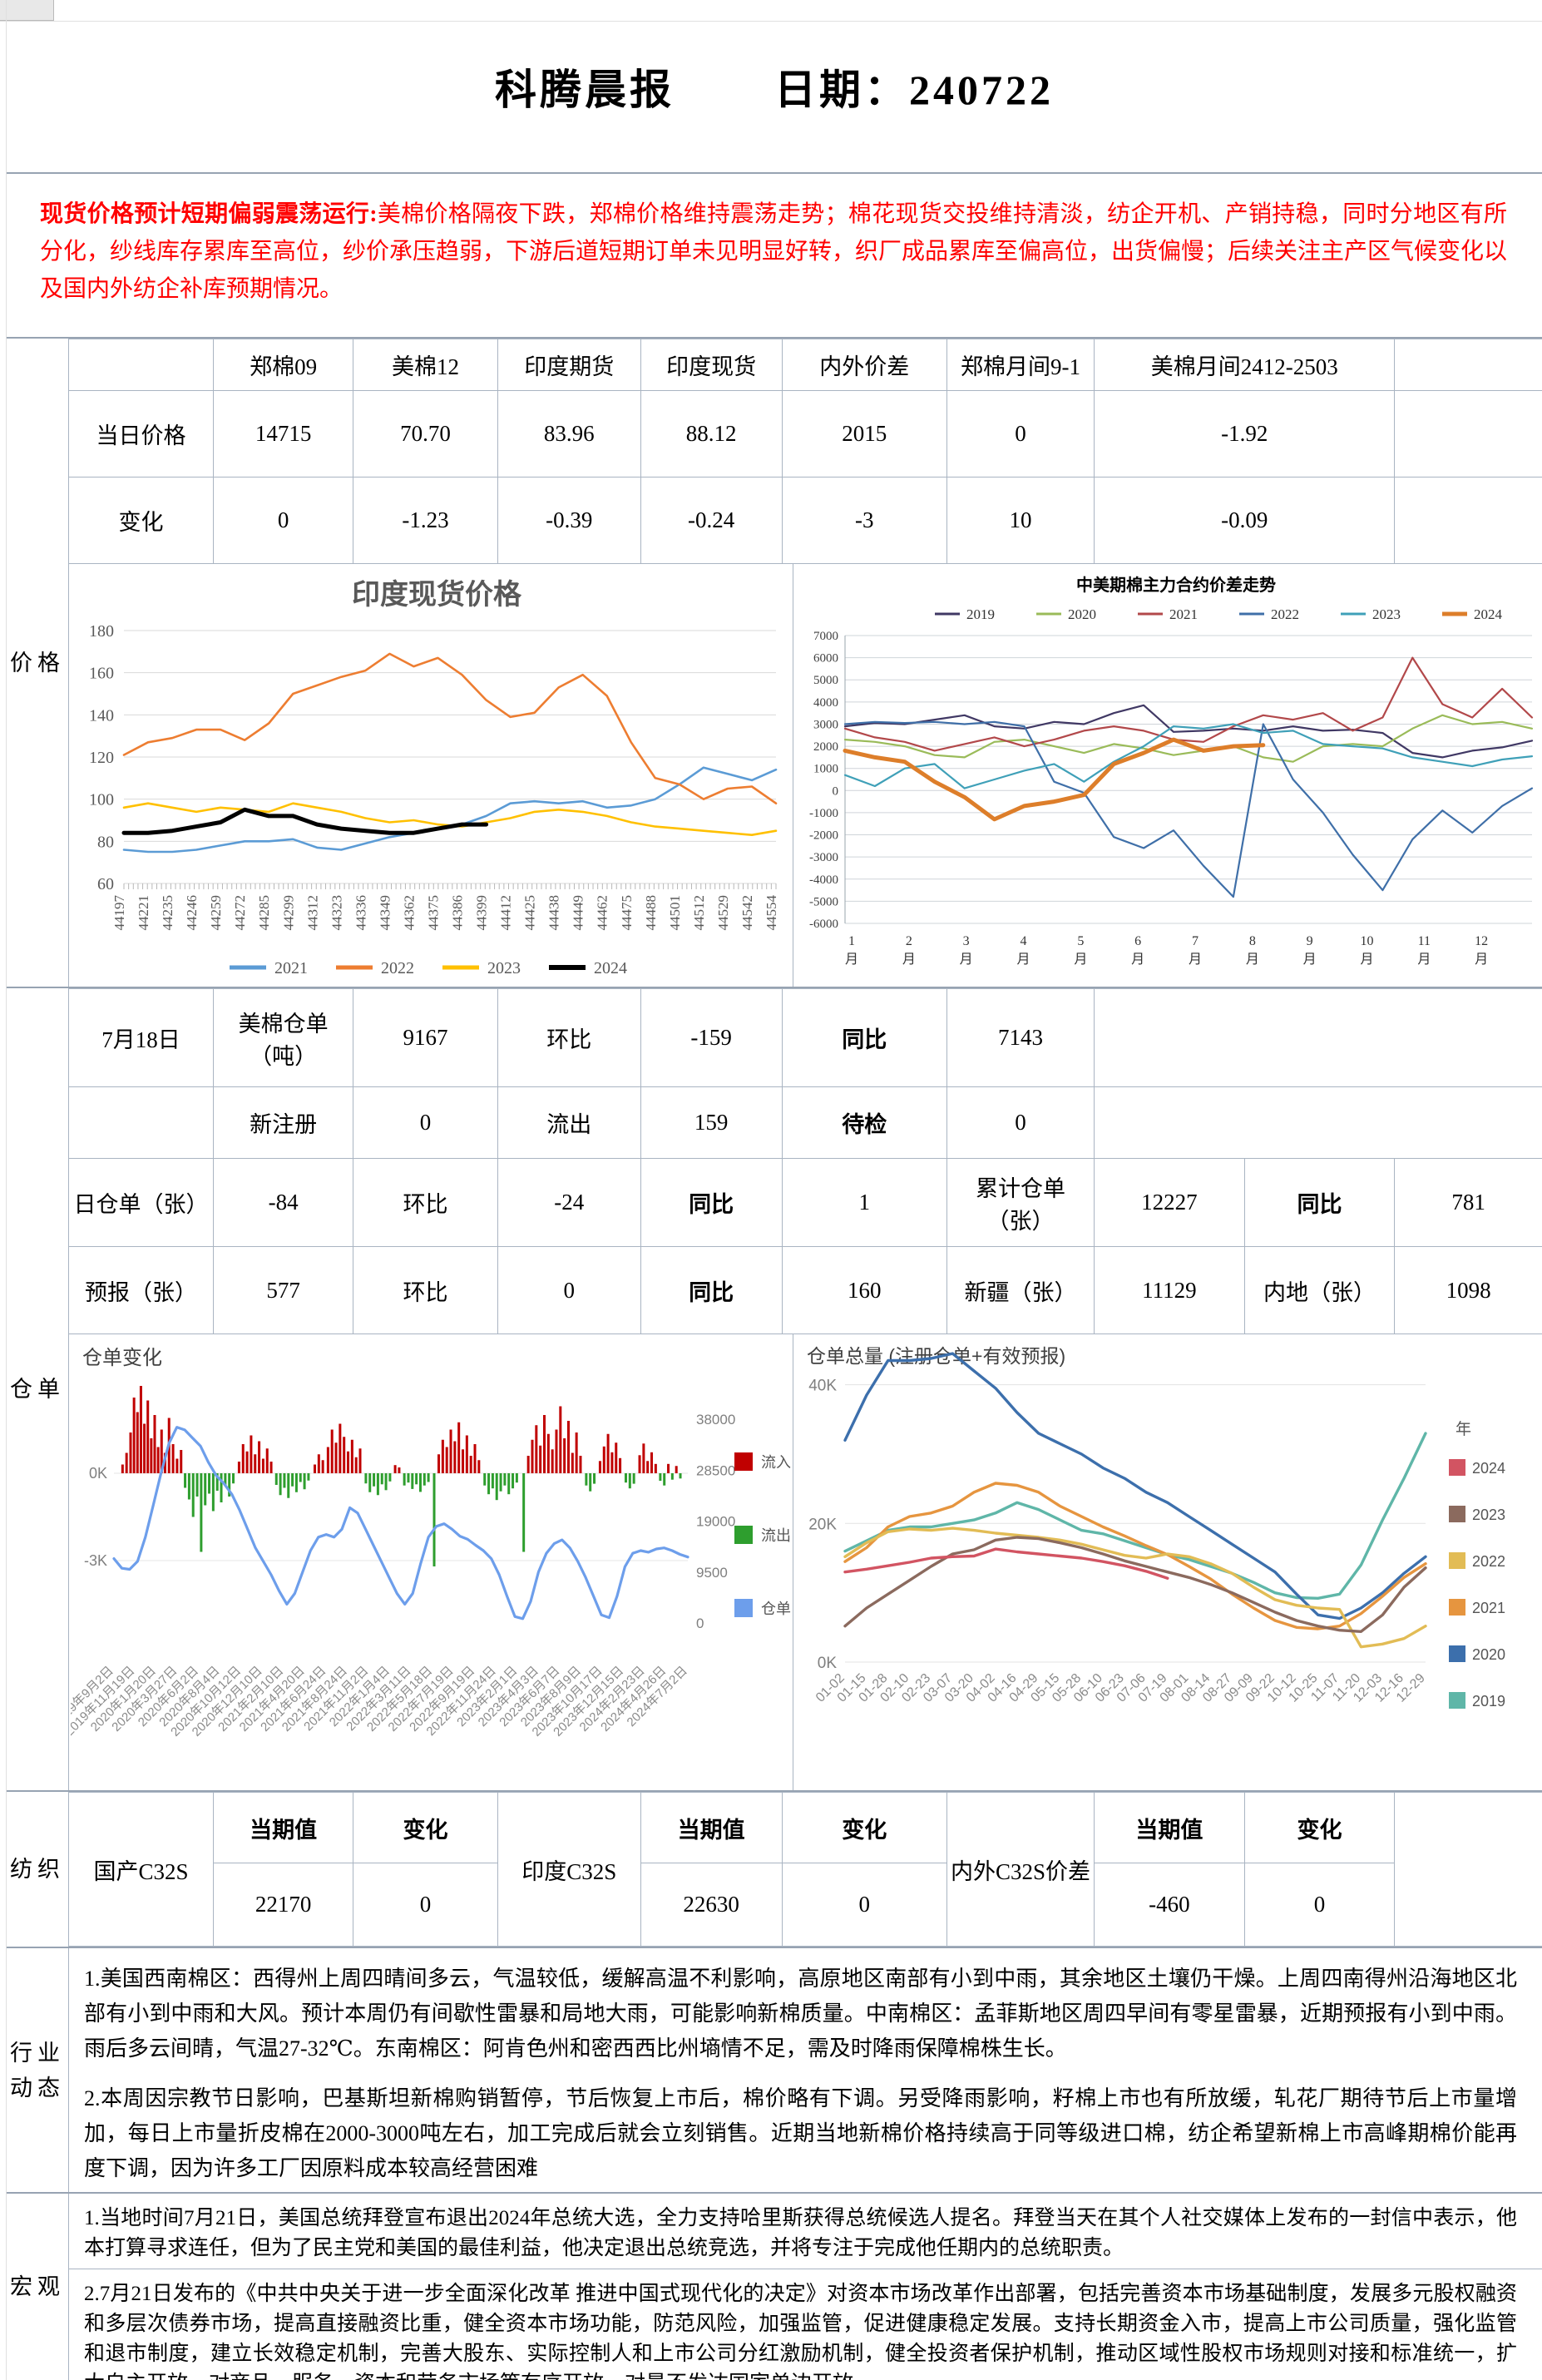  I want to click on svg-text: 2023, so click(1386, 614).